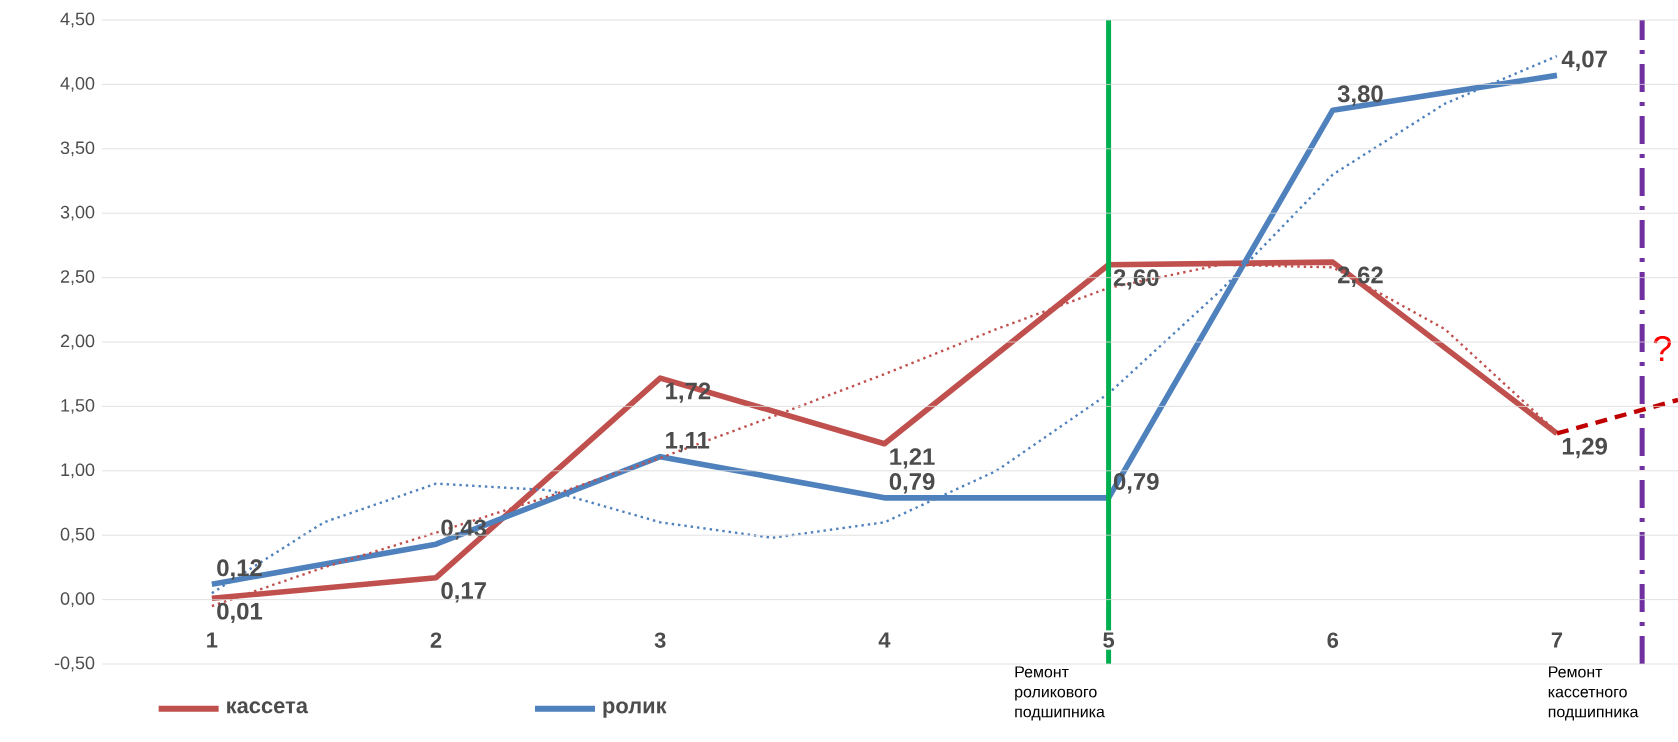  I want to click on x-tick-label: 6, so click(1333, 640).